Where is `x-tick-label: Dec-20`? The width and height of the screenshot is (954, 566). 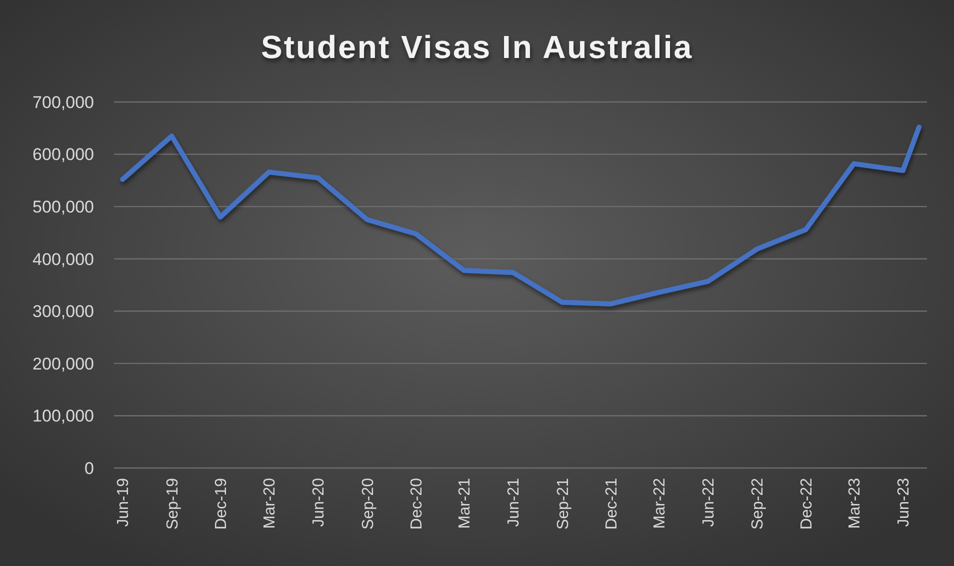 x-tick-label: Dec-20 is located at coordinates (417, 504).